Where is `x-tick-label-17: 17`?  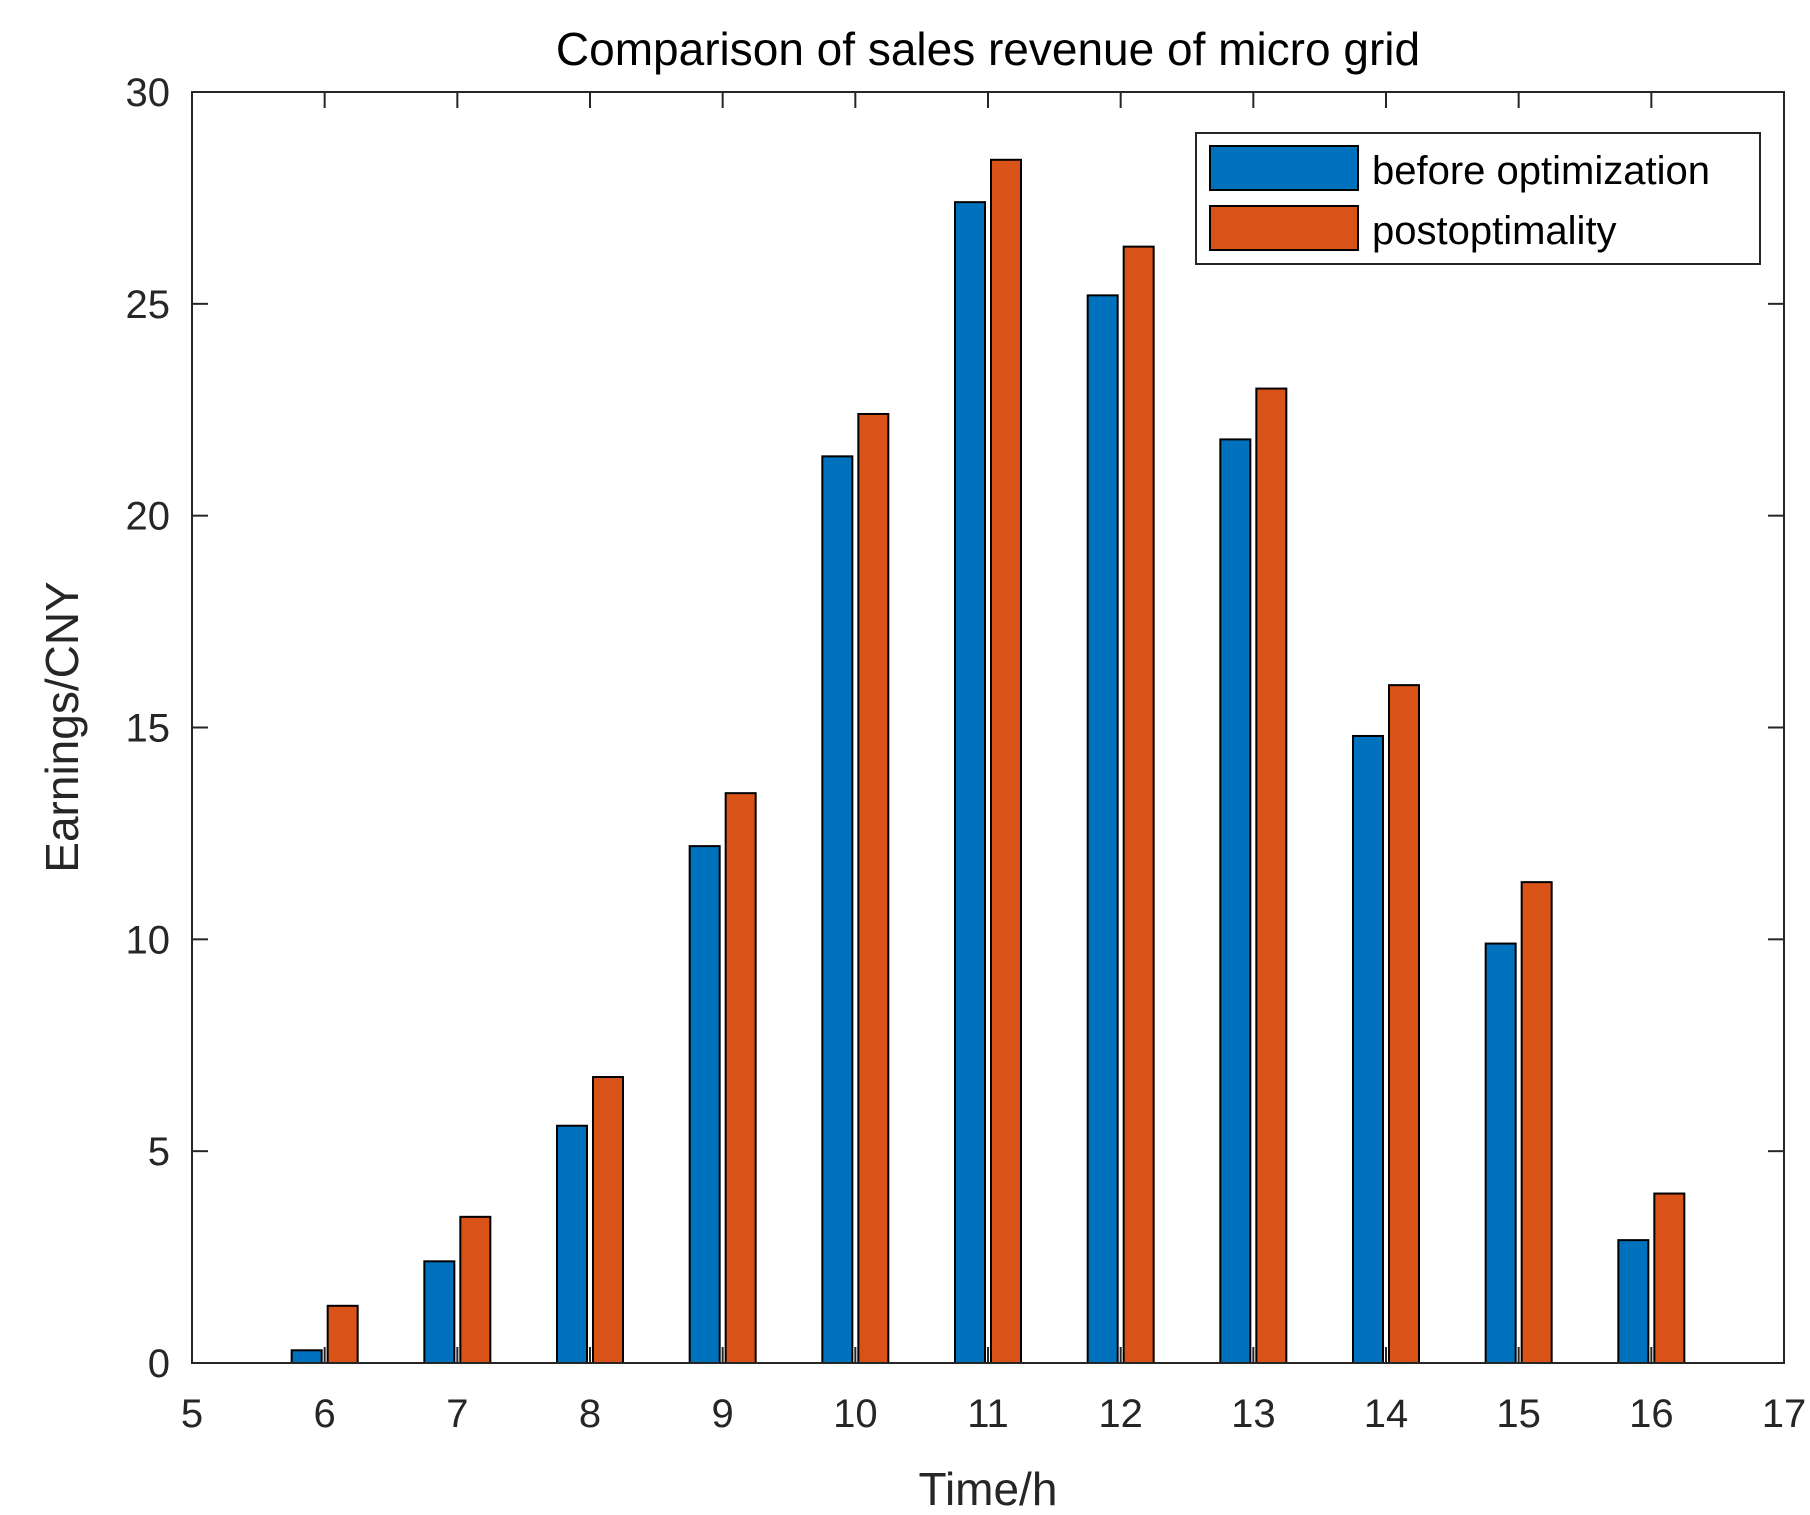 x-tick-label-17: 17 is located at coordinates (1784, 1414).